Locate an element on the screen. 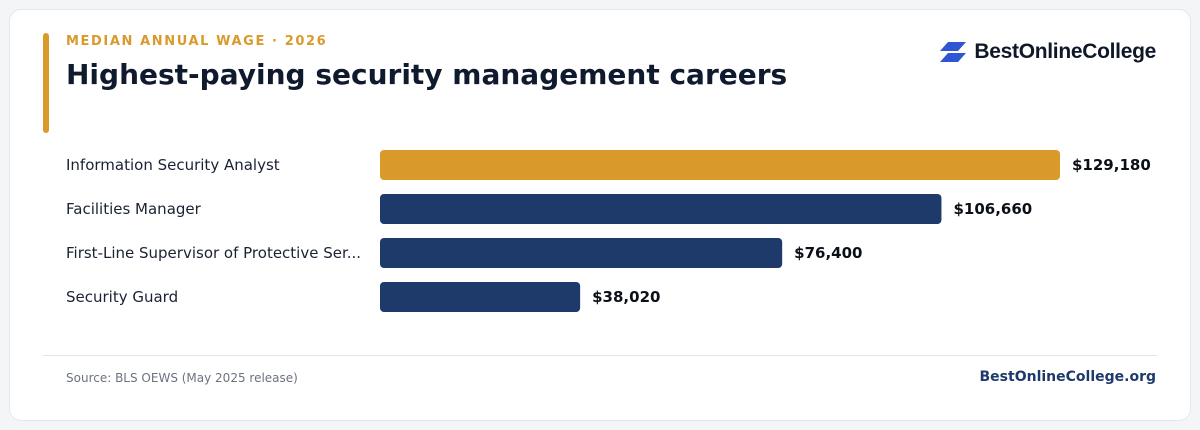 Image resolution: width=1200 pixels, height=430 pixels. site-link: BestOnlineCollege.org is located at coordinates (1067, 377).